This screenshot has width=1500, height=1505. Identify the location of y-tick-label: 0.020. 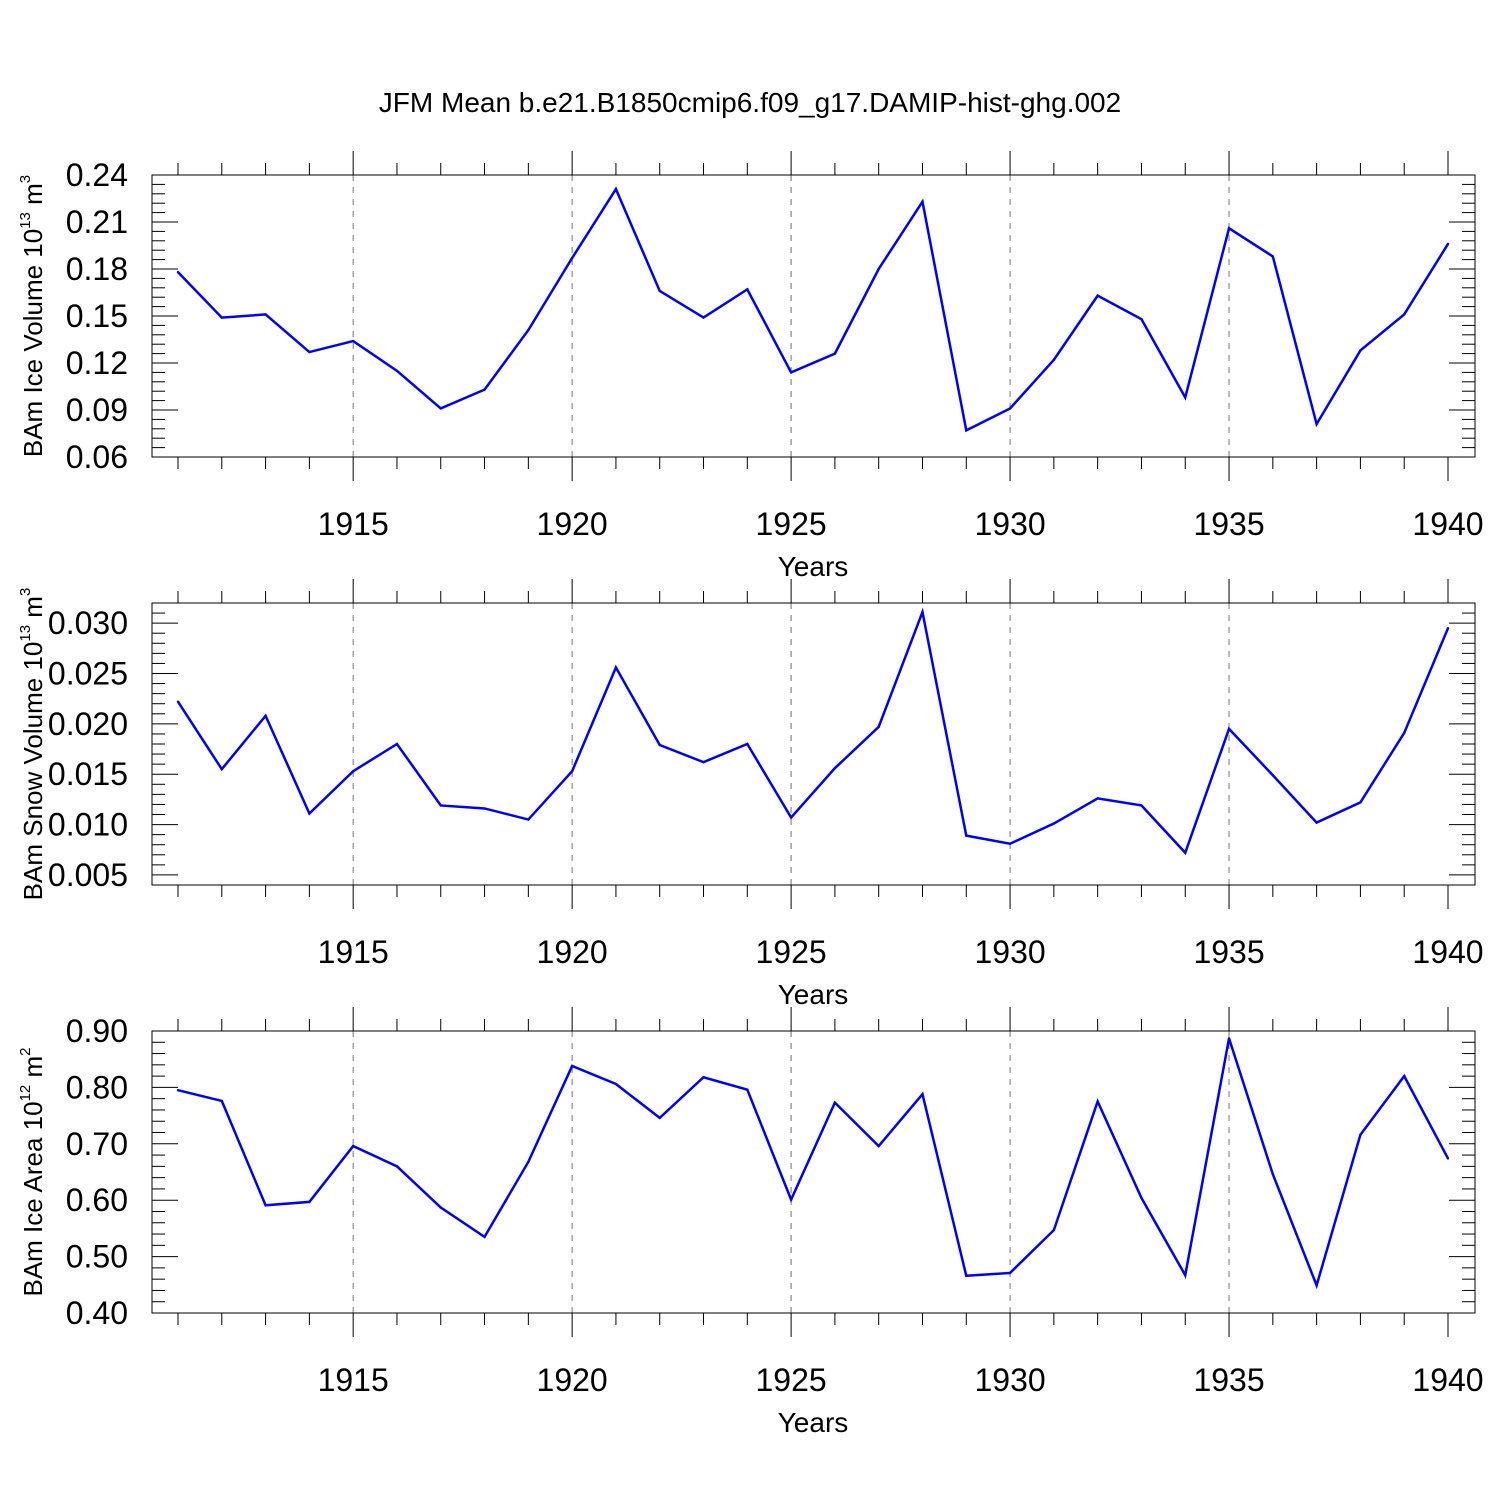
(88, 724).